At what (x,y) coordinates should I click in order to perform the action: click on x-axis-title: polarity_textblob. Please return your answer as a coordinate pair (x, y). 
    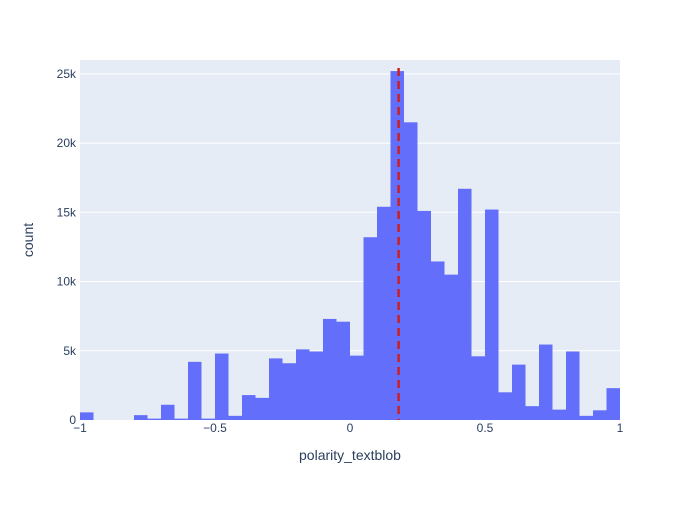
    Looking at the image, I should click on (350, 455).